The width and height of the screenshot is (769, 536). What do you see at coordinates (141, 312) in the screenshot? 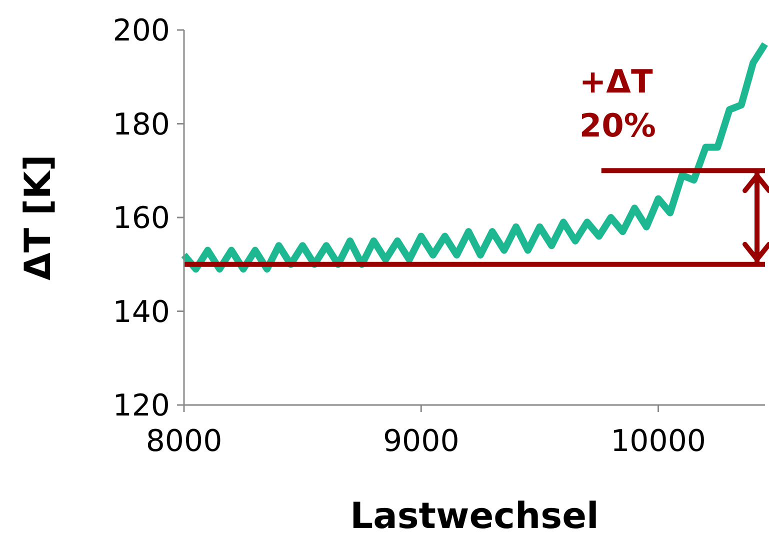
I see `y-tick-label: 140` at bounding box center [141, 312].